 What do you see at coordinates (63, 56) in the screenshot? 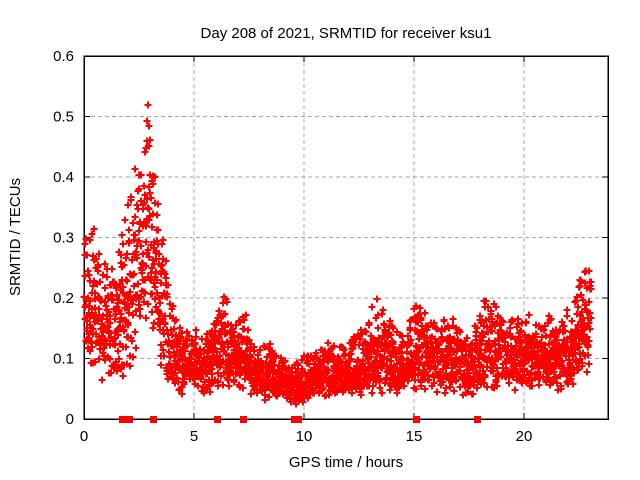
I see `y-tick-label: 0.6` at bounding box center [63, 56].